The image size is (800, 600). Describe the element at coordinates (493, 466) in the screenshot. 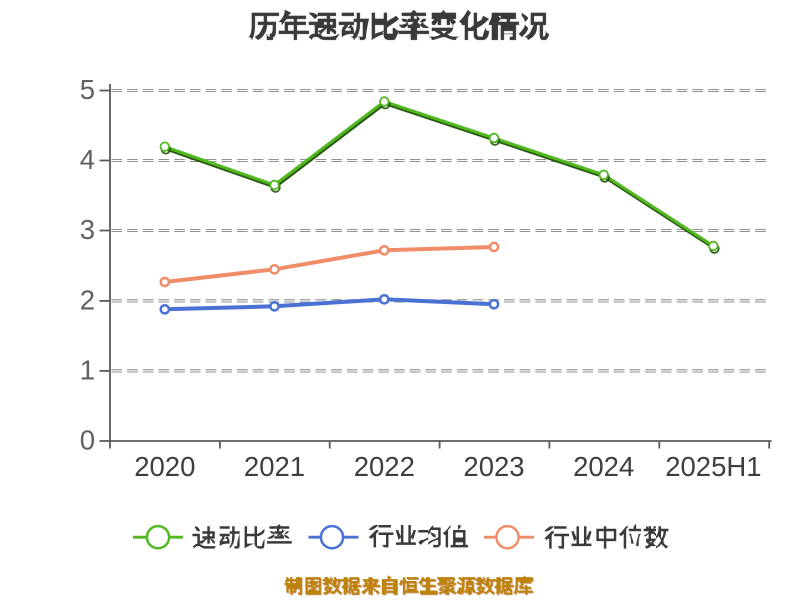

I see `svg-text: 2023` at that location.